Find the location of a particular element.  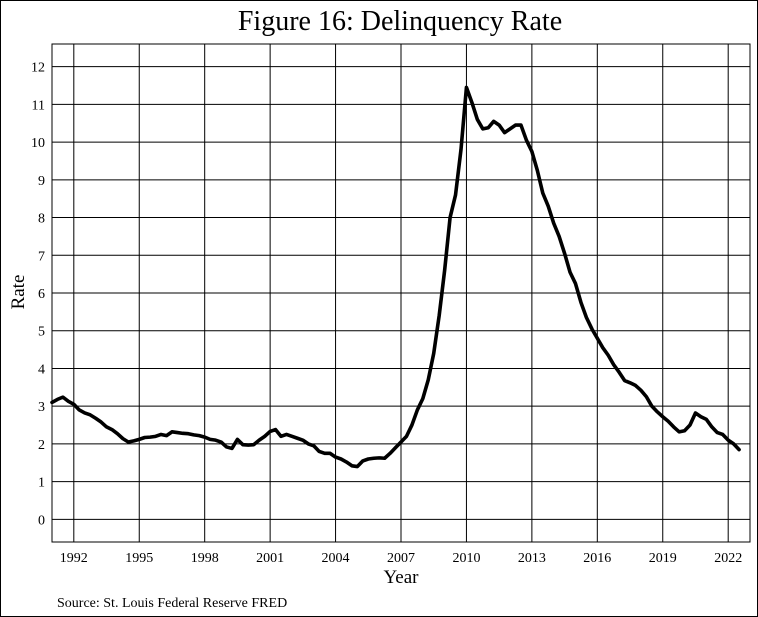

y-tick-label-4: 4 is located at coordinates (41, 369).